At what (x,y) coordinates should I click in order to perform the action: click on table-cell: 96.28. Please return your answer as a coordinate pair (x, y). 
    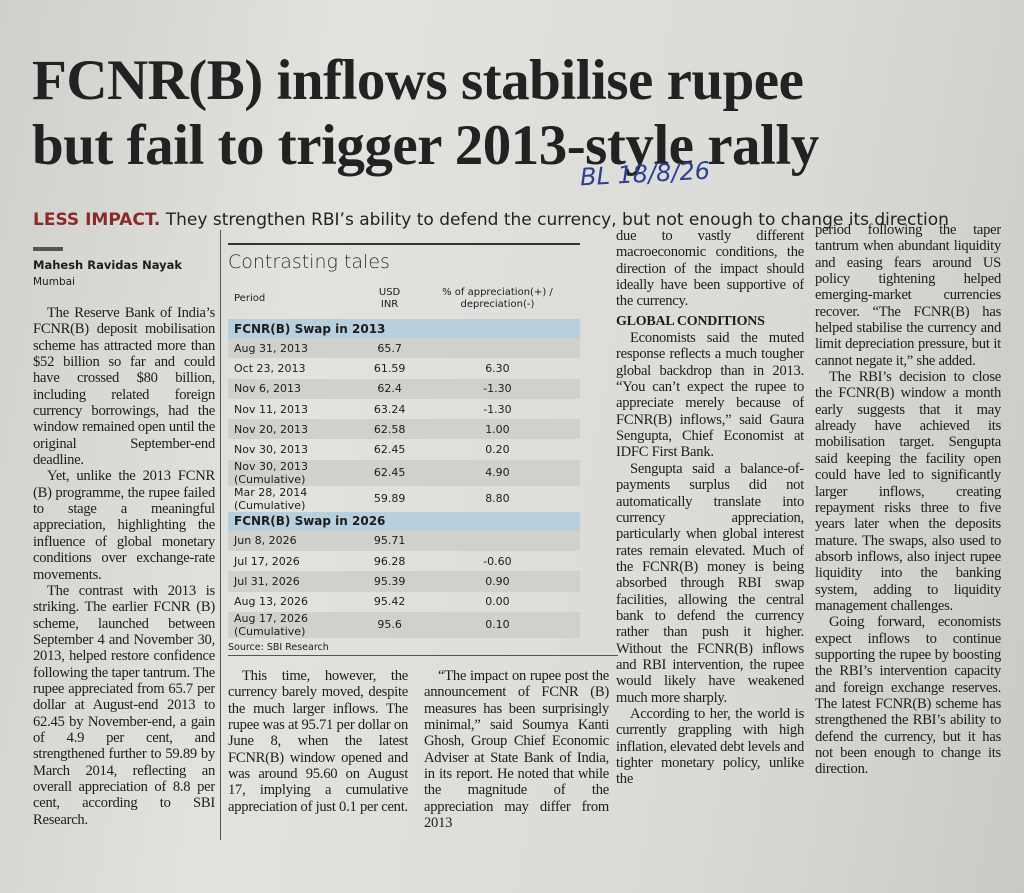
    Looking at the image, I should click on (389, 561).